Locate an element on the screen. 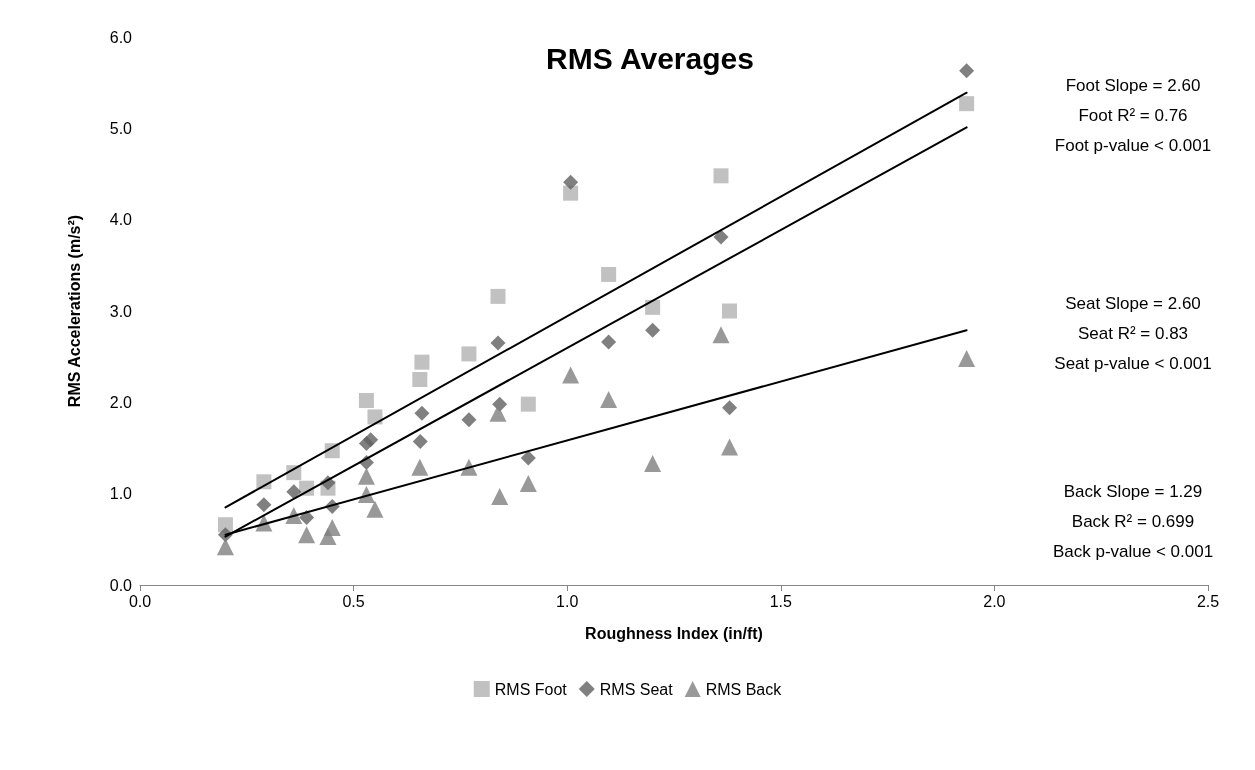 The width and height of the screenshot is (1255, 770). legend-label: RMS Foot is located at coordinates (531, 689).